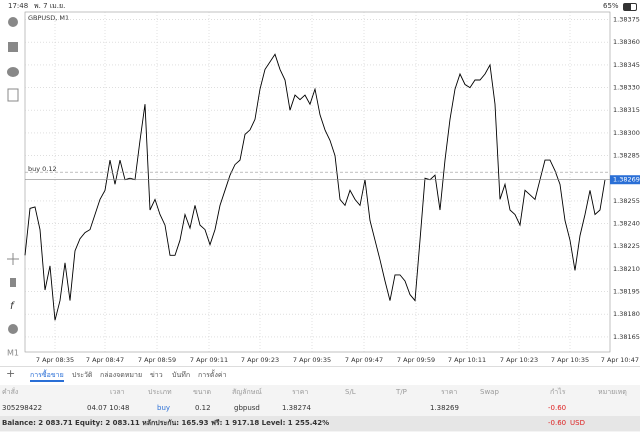 The width and height of the screenshot is (640, 447). I want to click on x-tick-label: 7 Apr 09:11, so click(209, 360).